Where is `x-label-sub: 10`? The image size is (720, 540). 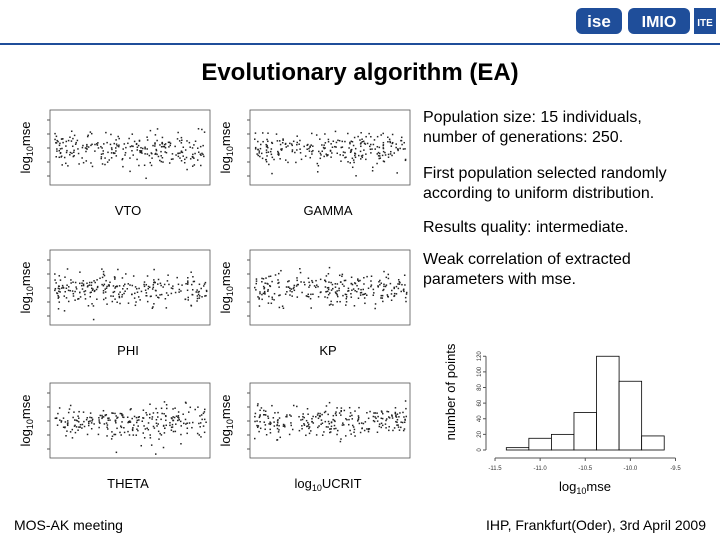 x-label-sub: 10 is located at coordinates (581, 491).